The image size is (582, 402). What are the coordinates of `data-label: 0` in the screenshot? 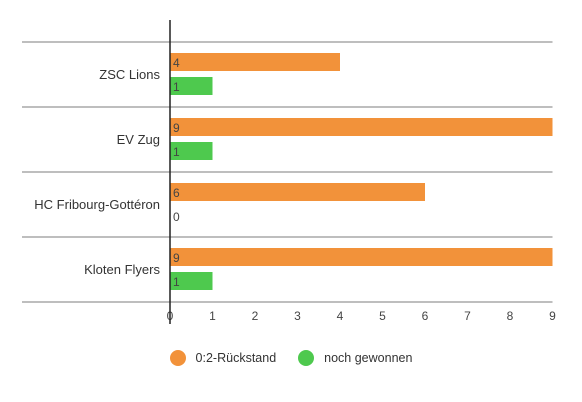 It's located at (176, 217).